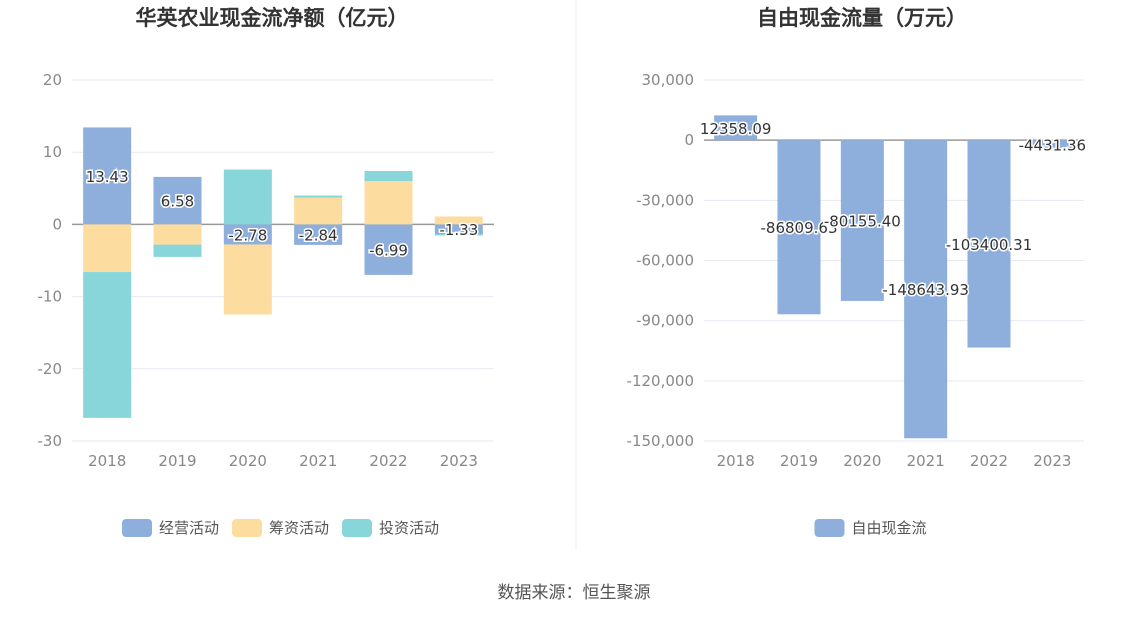 The width and height of the screenshot is (1148, 619). I want to click on chart1-bar-0-2022, so click(388, 249).